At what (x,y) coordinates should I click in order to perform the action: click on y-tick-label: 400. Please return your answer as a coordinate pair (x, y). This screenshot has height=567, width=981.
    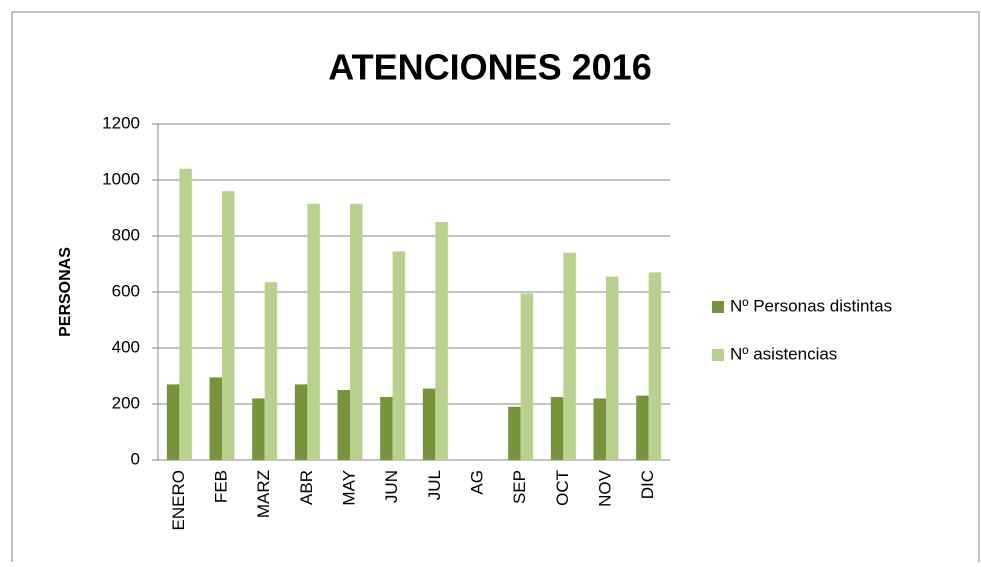
    Looking at the image, I should click on (126, 346).